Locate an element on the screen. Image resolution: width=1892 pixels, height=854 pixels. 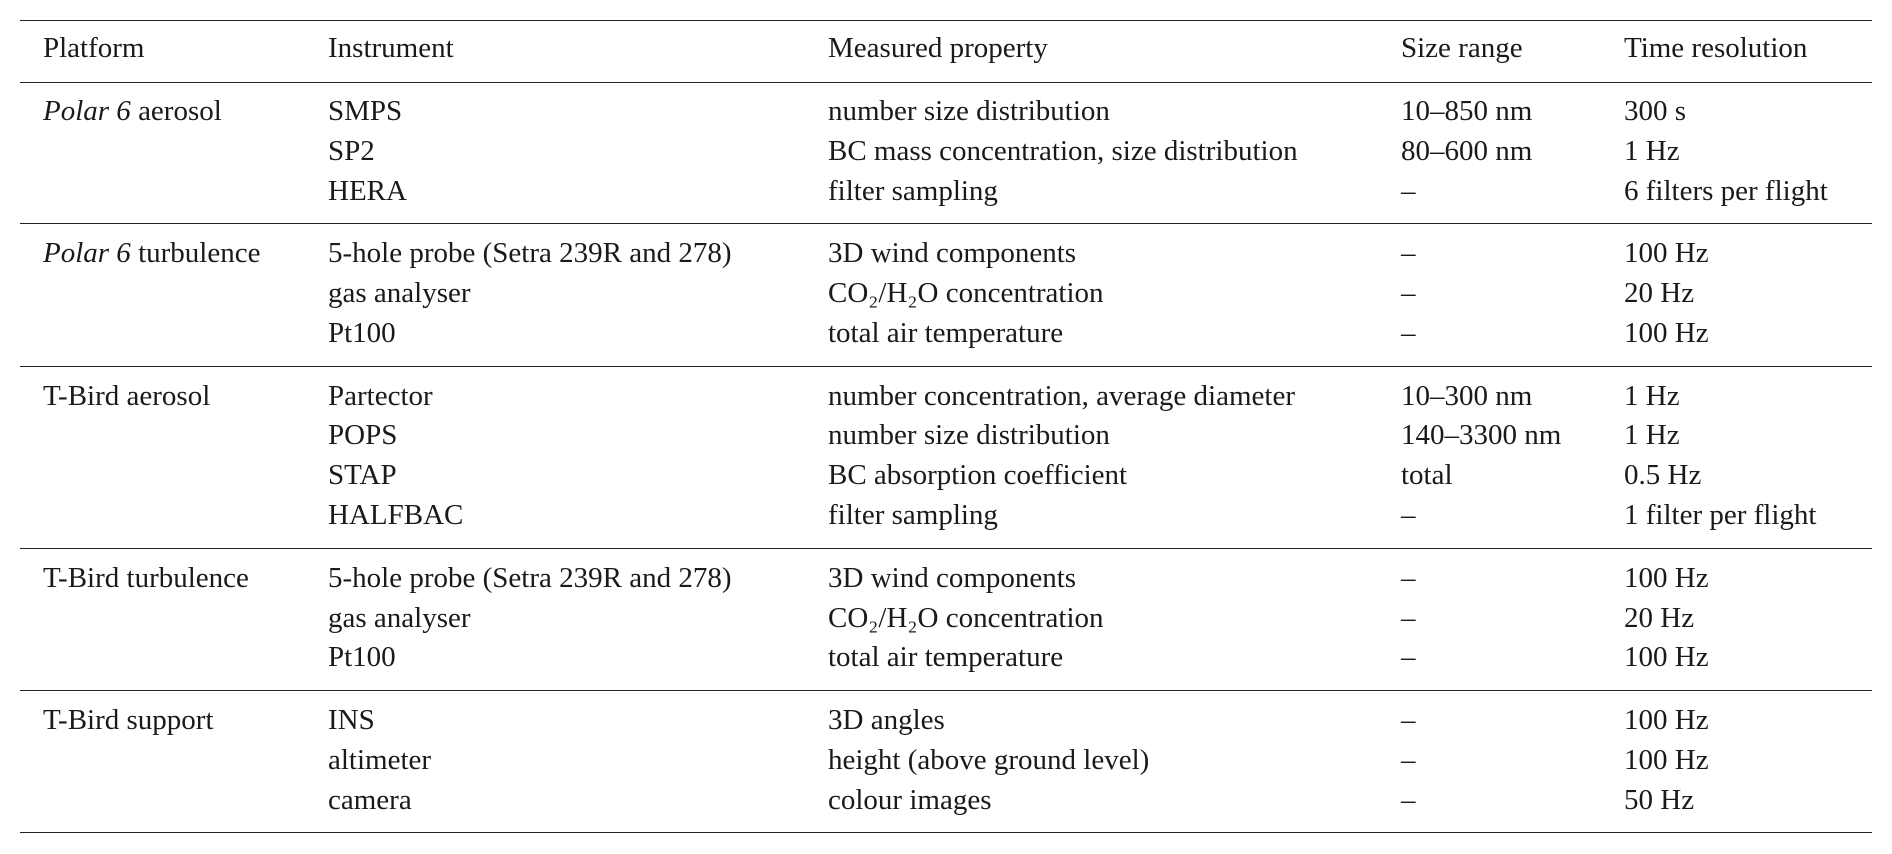
cell: SMPS is located at coordinates (365, 111).